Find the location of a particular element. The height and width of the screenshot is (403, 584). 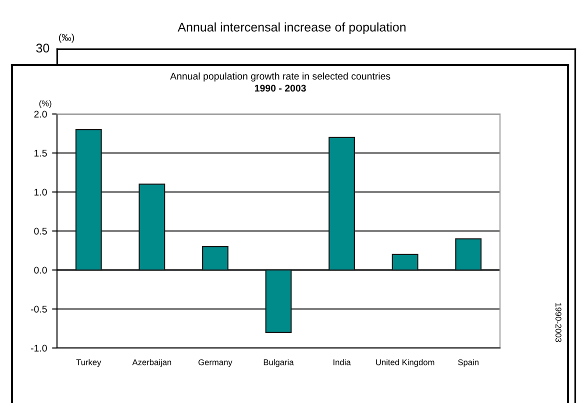

x-tick-label: Spain is located at coordinates (468, 363).